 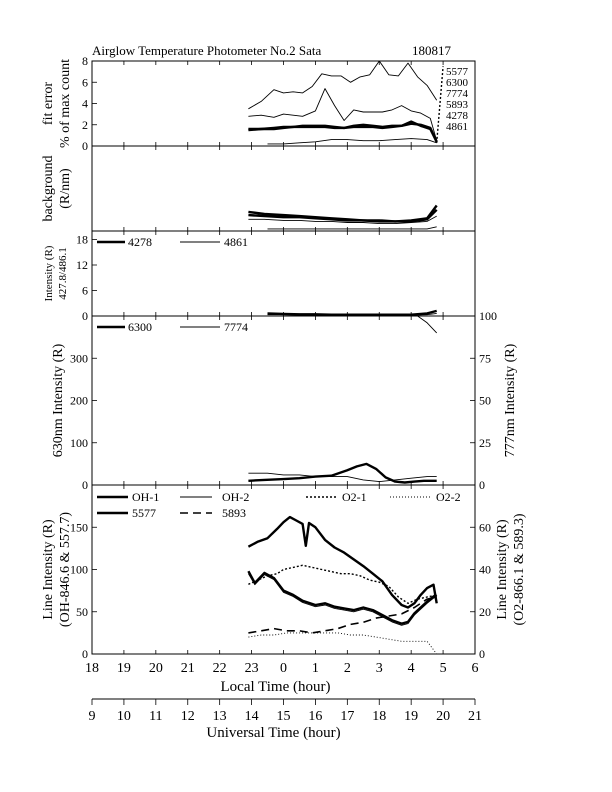 I want to click on lt-tick-label: 0, so click(x=283, y=668).